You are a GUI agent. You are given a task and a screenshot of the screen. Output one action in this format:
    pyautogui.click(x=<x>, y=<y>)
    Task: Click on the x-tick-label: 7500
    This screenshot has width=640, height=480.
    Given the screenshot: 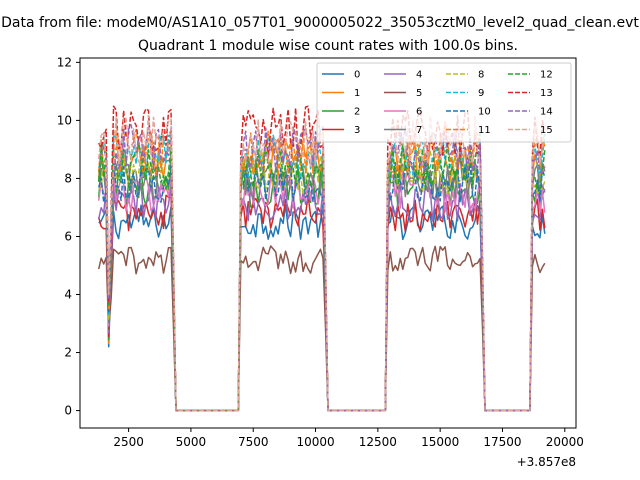 What is the action you would take?
    pyautogui.click(x=253, y=442)
    